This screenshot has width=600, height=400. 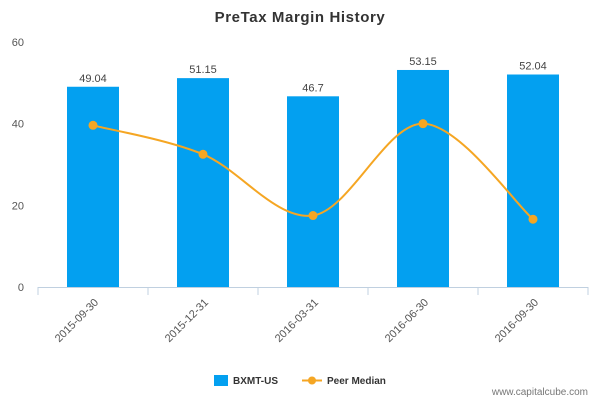 I want to click on legend-item-peer-median: Peer Median, so click(x=344, y=381).